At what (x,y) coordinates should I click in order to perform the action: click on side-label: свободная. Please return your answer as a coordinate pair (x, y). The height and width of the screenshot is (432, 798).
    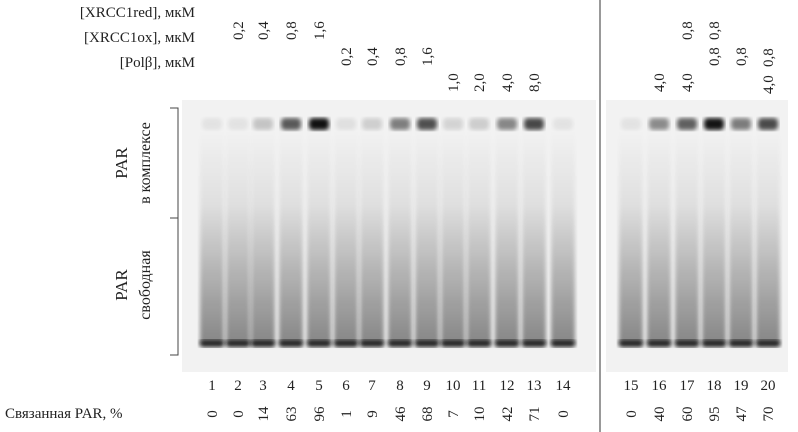
    Looking at the image, I should click on (145, 285).